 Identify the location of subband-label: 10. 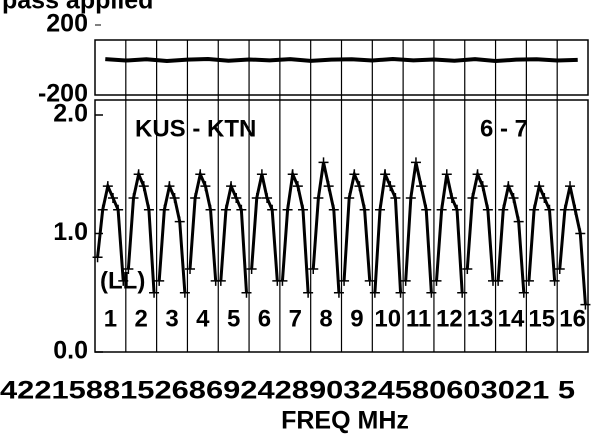
(387, 318).